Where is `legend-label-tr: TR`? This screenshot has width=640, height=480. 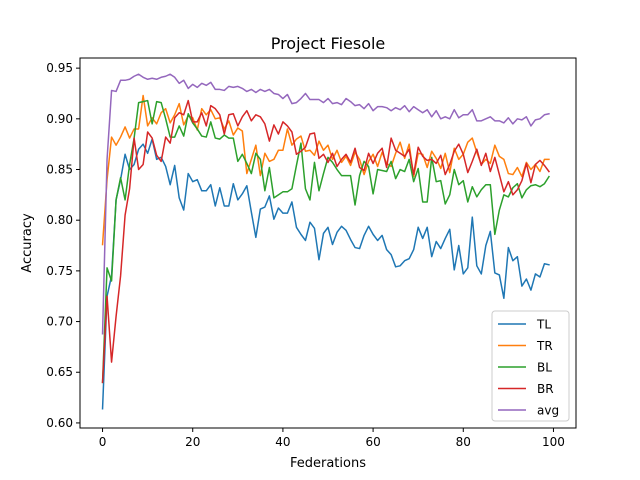 legend-label-tr: TR is located at coordinates (544, 346).